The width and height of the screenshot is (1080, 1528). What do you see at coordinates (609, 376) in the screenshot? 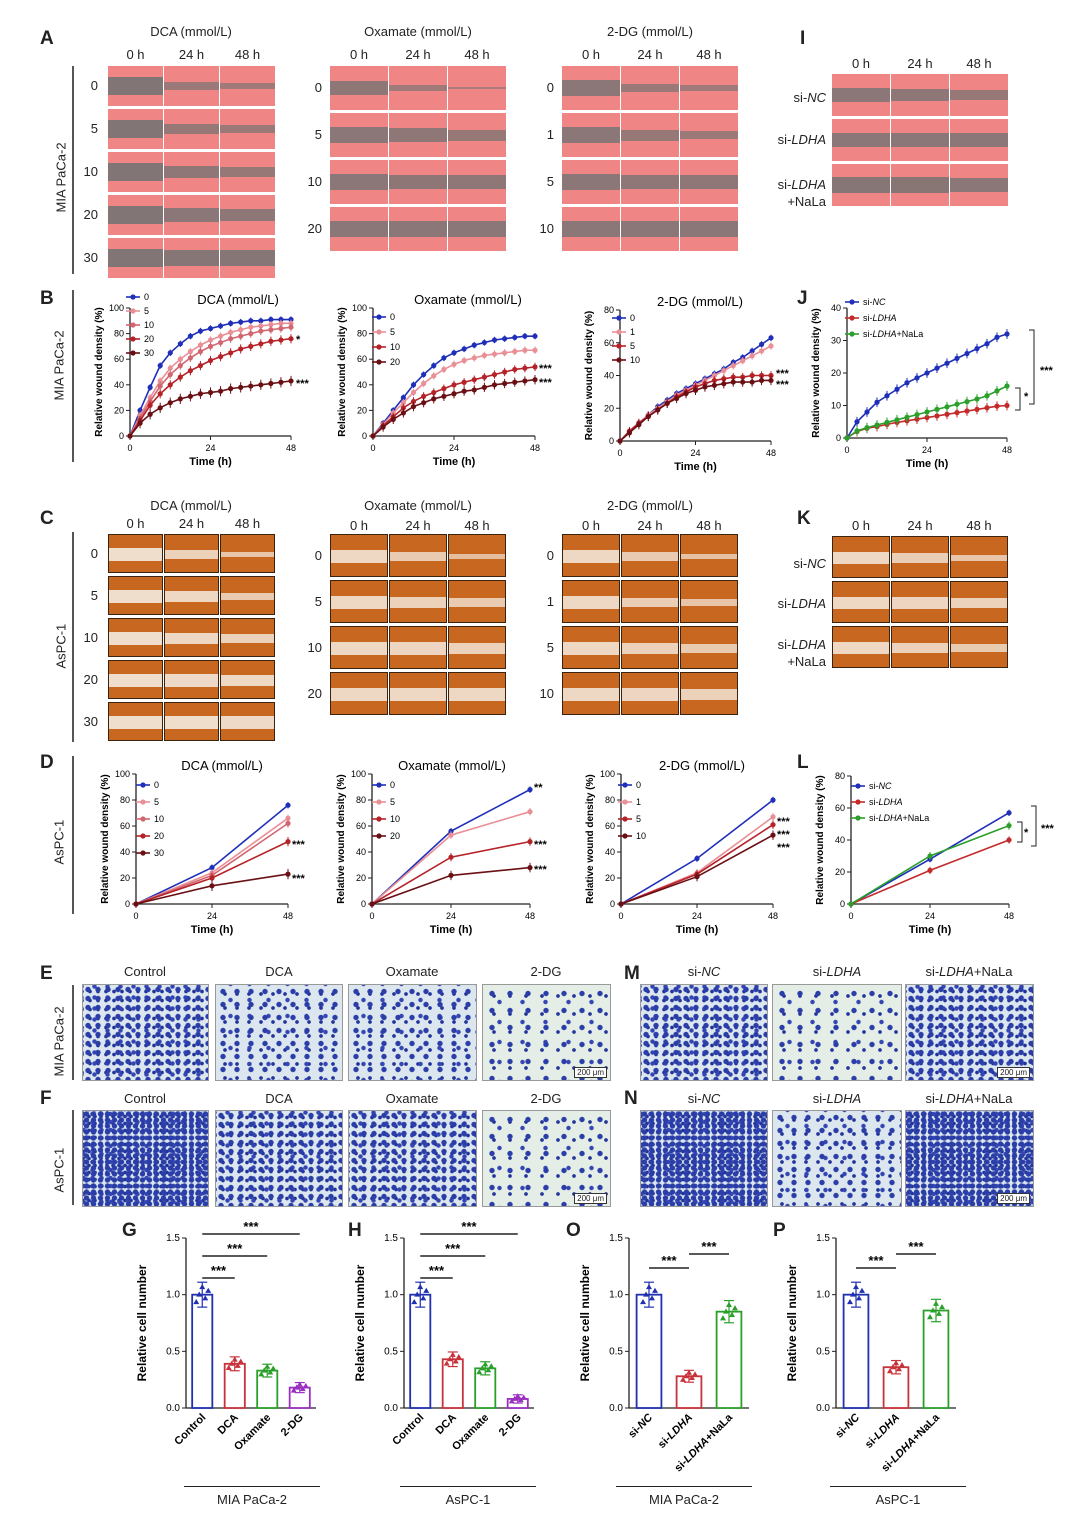
I see `y-tick-label: 40` at bounding box center [609, 376].